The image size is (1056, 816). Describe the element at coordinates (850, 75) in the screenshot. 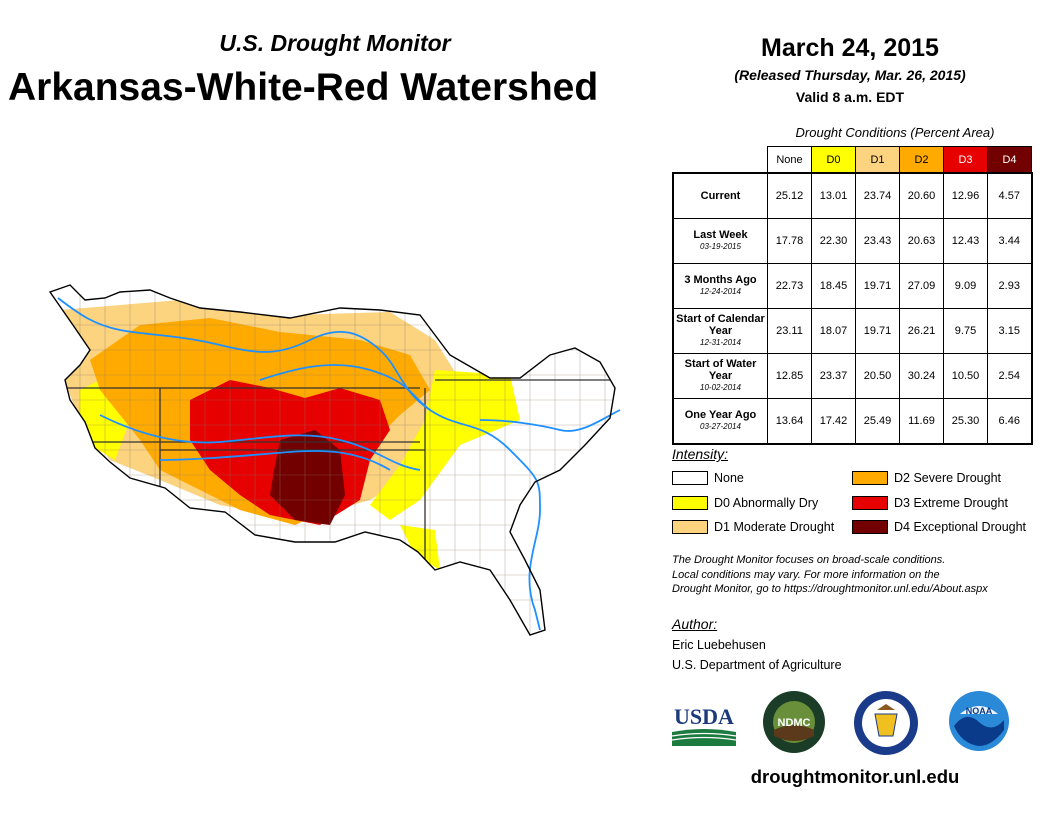

I see `release-date: (Released Thursday, Mar. 26, 2015)` at that location.